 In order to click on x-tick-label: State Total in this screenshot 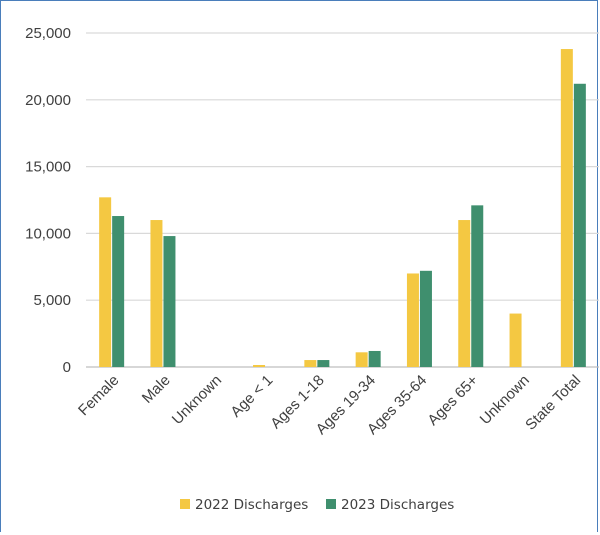, I will do `click(553, 403)`.